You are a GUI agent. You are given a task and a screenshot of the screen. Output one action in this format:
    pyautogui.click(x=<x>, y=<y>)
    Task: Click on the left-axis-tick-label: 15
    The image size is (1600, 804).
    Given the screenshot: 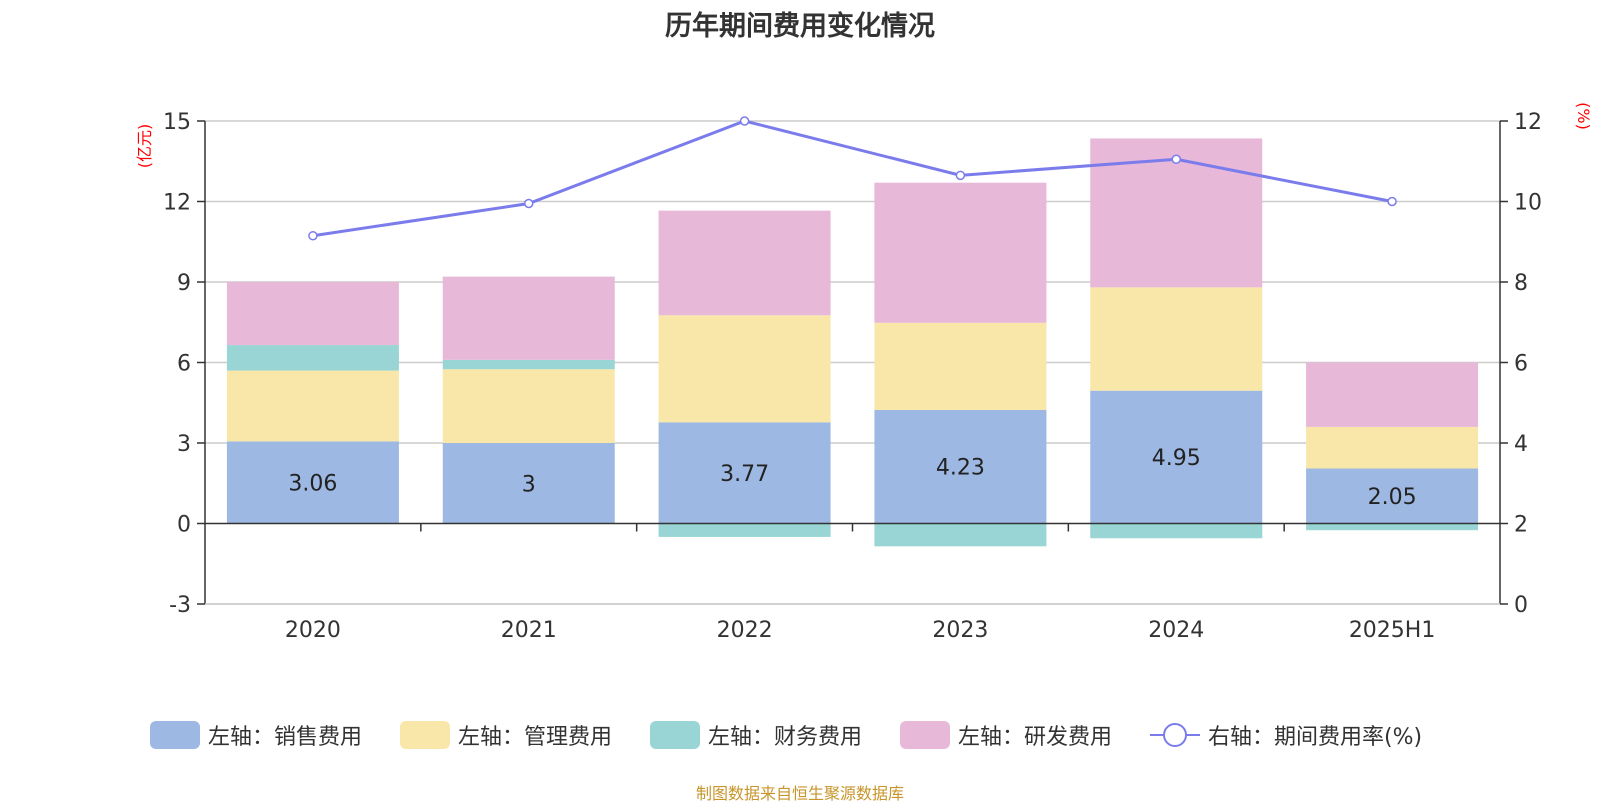 What is the action you would take?
    pyautogui.click(x=177, y=122)
    